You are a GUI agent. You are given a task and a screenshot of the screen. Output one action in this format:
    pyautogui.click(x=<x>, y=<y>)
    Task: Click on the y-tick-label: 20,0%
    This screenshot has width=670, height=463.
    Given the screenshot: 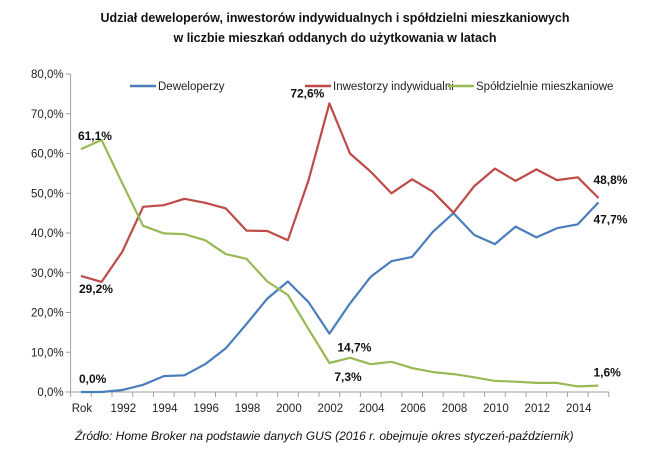 What is the action you would take?
    pyautogui.click(x=47, y=314)
    